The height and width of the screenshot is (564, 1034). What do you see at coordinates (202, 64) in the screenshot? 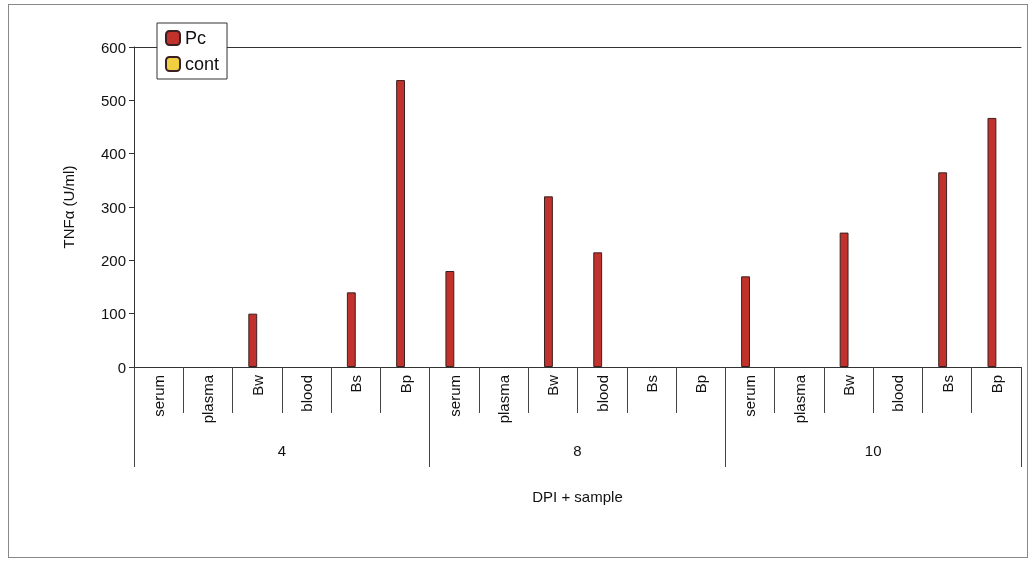
I see `legend-label: cont` at bounding box center [202, 64].